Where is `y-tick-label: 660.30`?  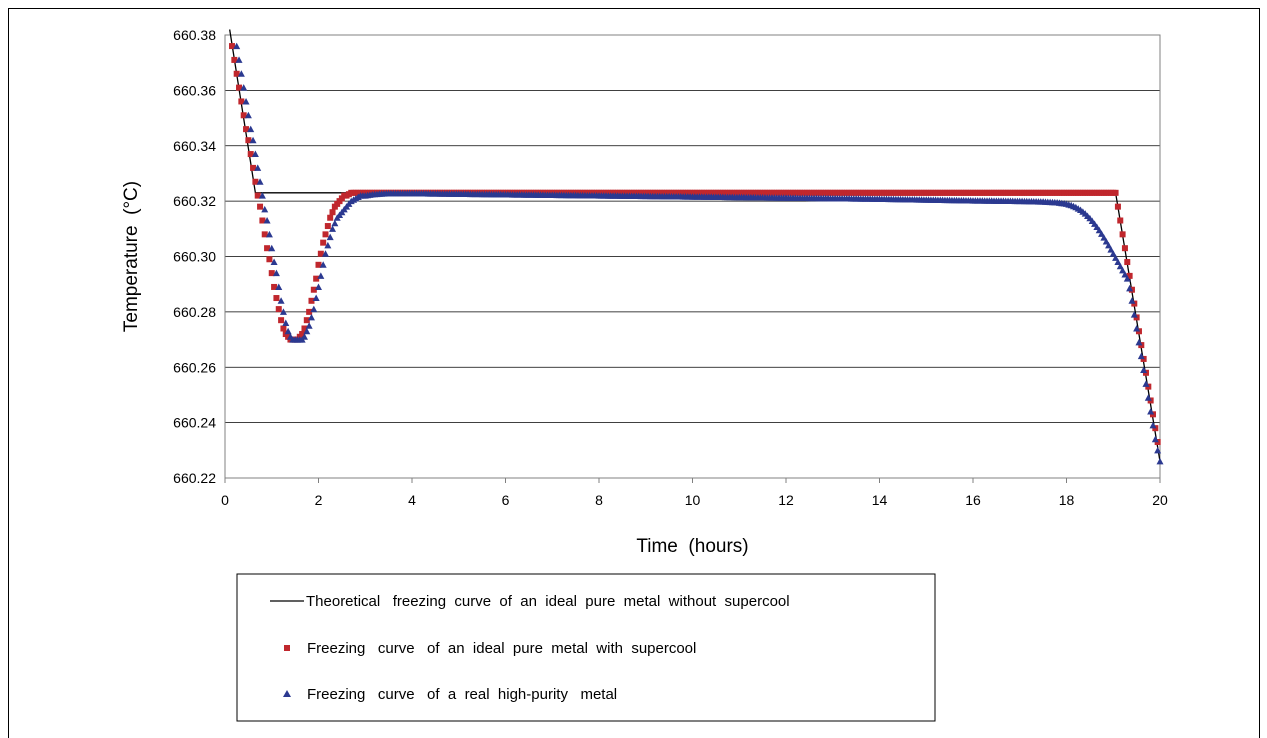
y-tick-label: 660.30 is located at coordinates (194, 257).